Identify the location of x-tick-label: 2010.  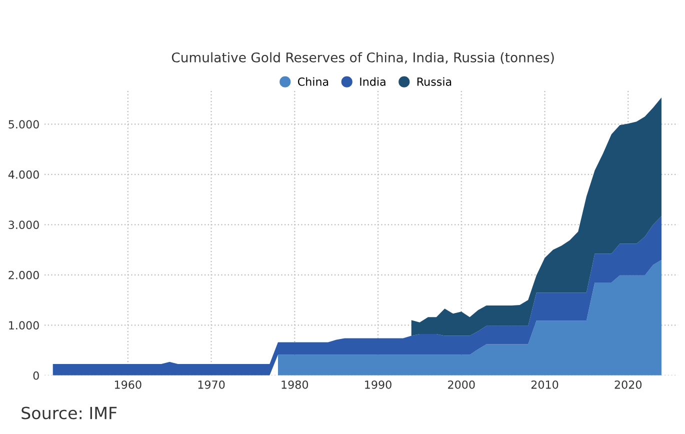
(544, 384).